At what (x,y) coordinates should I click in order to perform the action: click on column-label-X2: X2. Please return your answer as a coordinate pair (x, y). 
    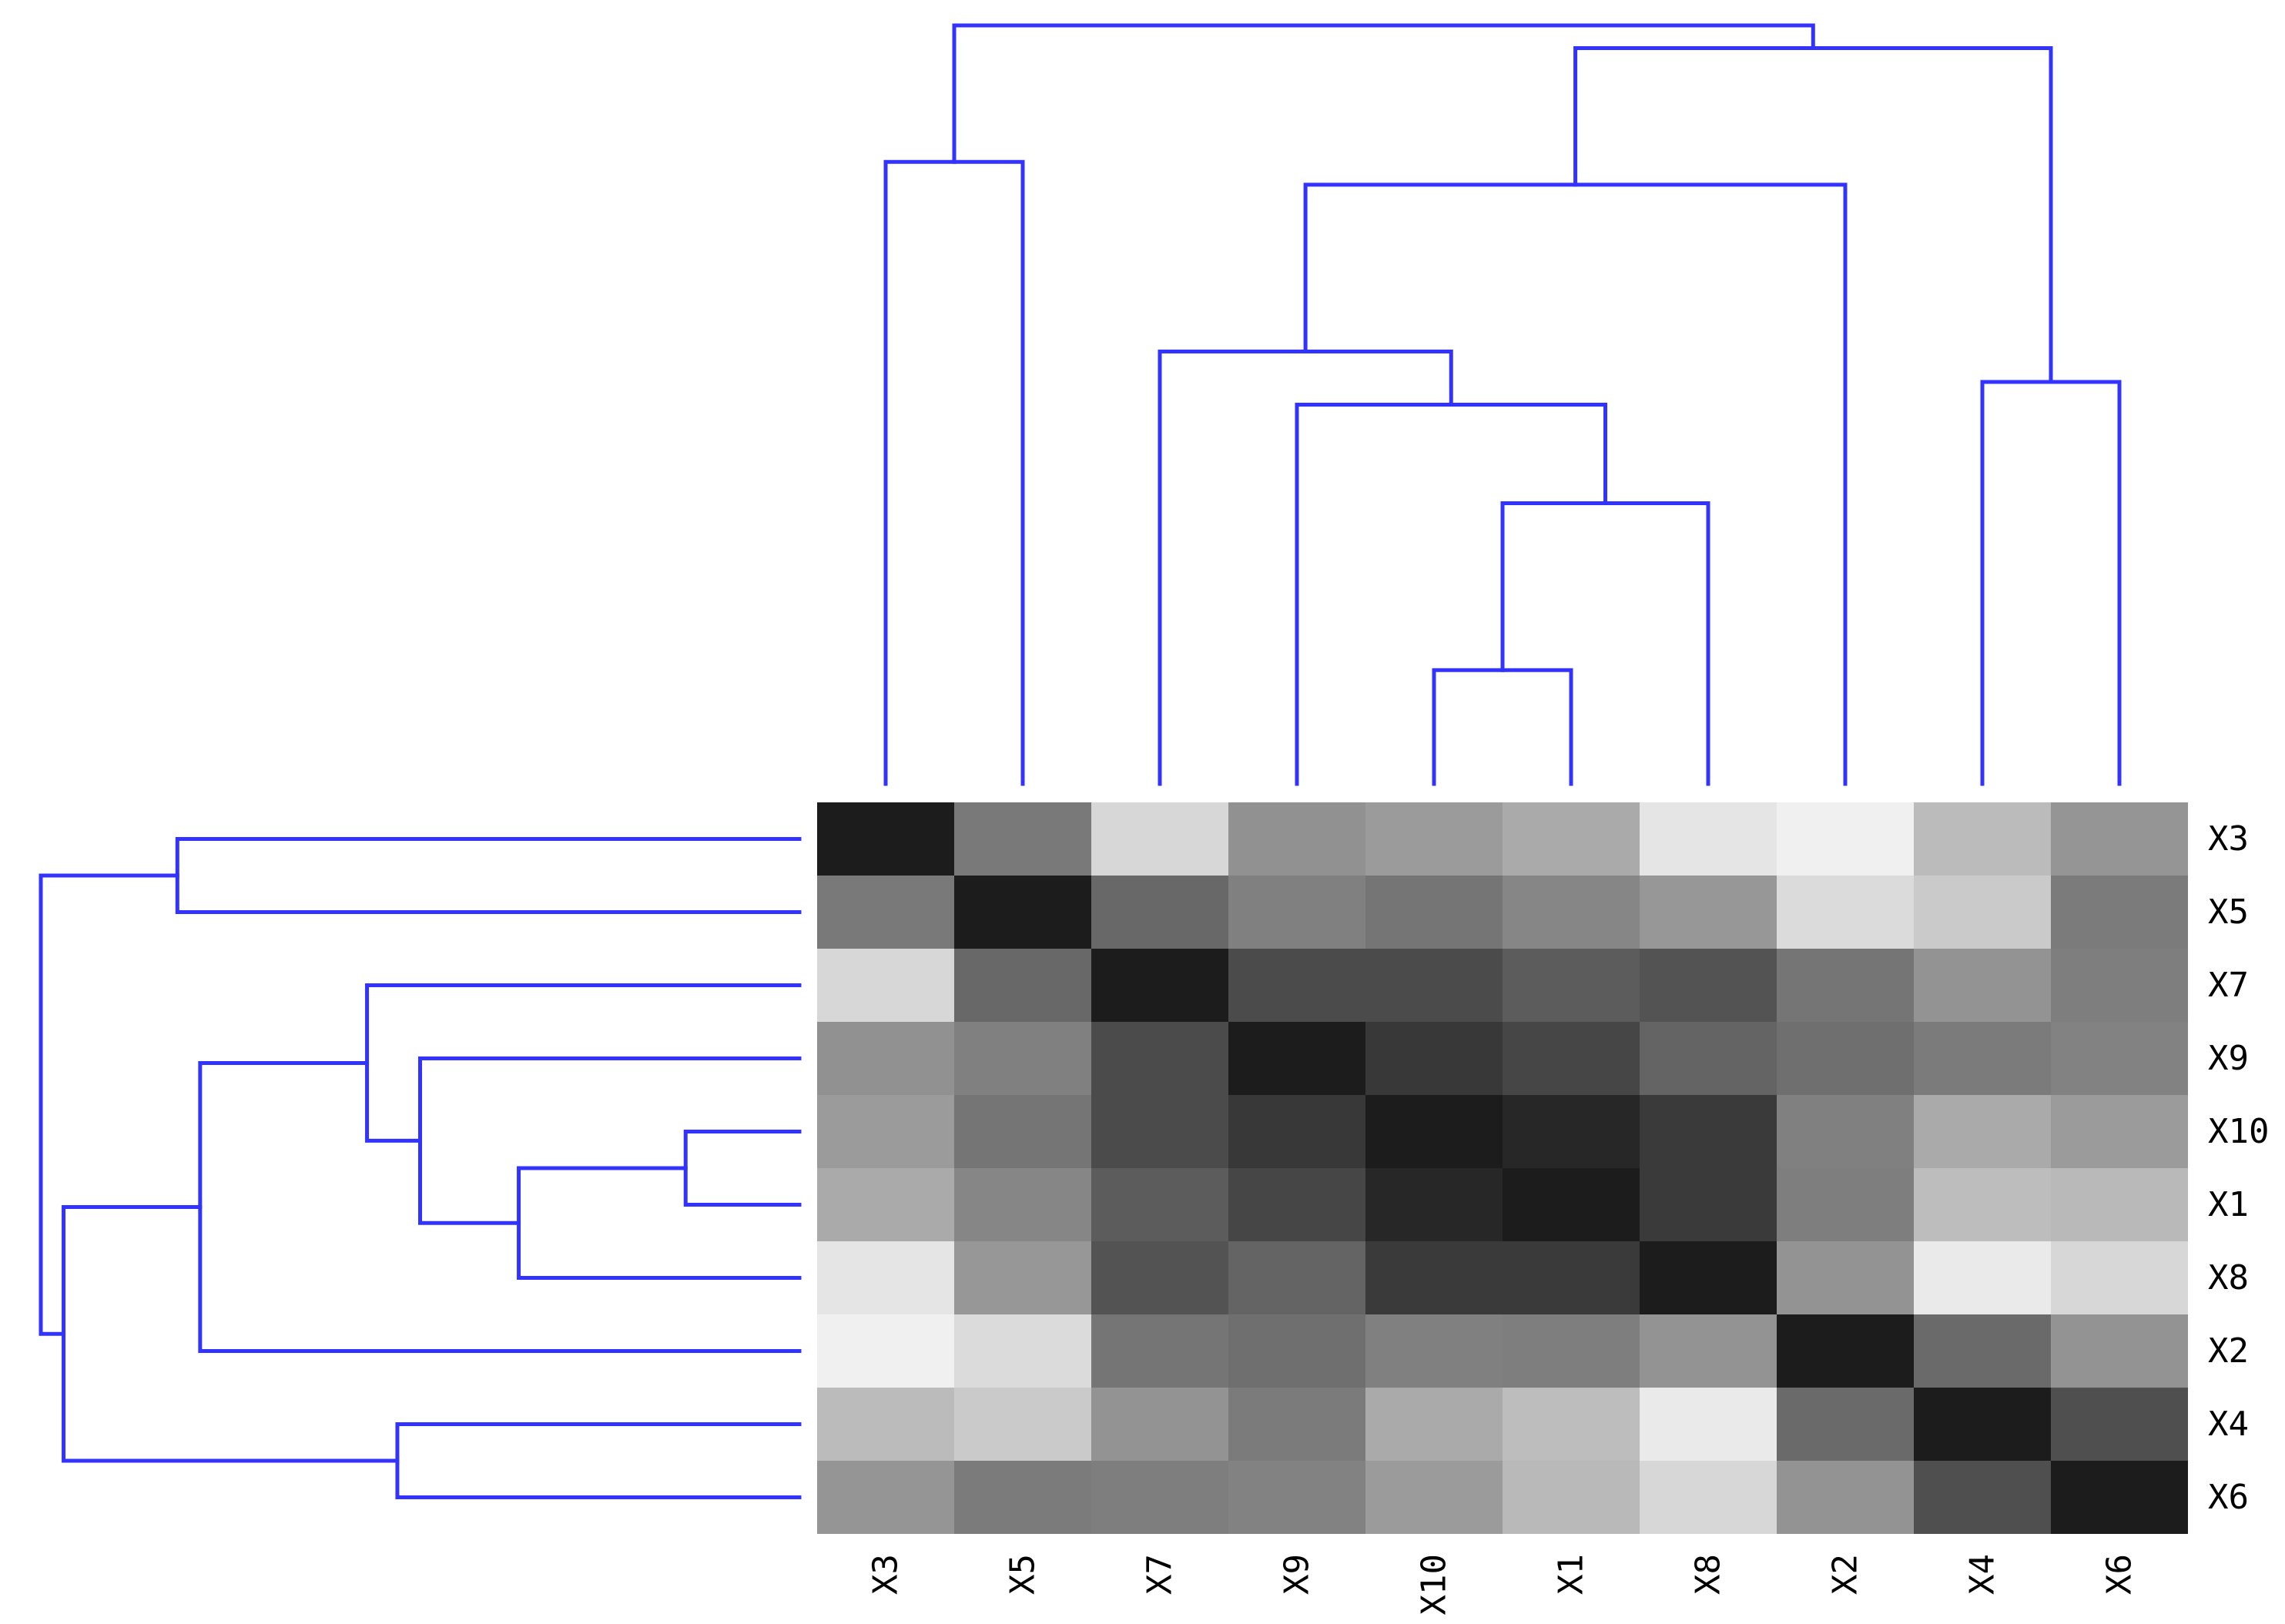
    Looking at the image, I should click on (1846, 1574).